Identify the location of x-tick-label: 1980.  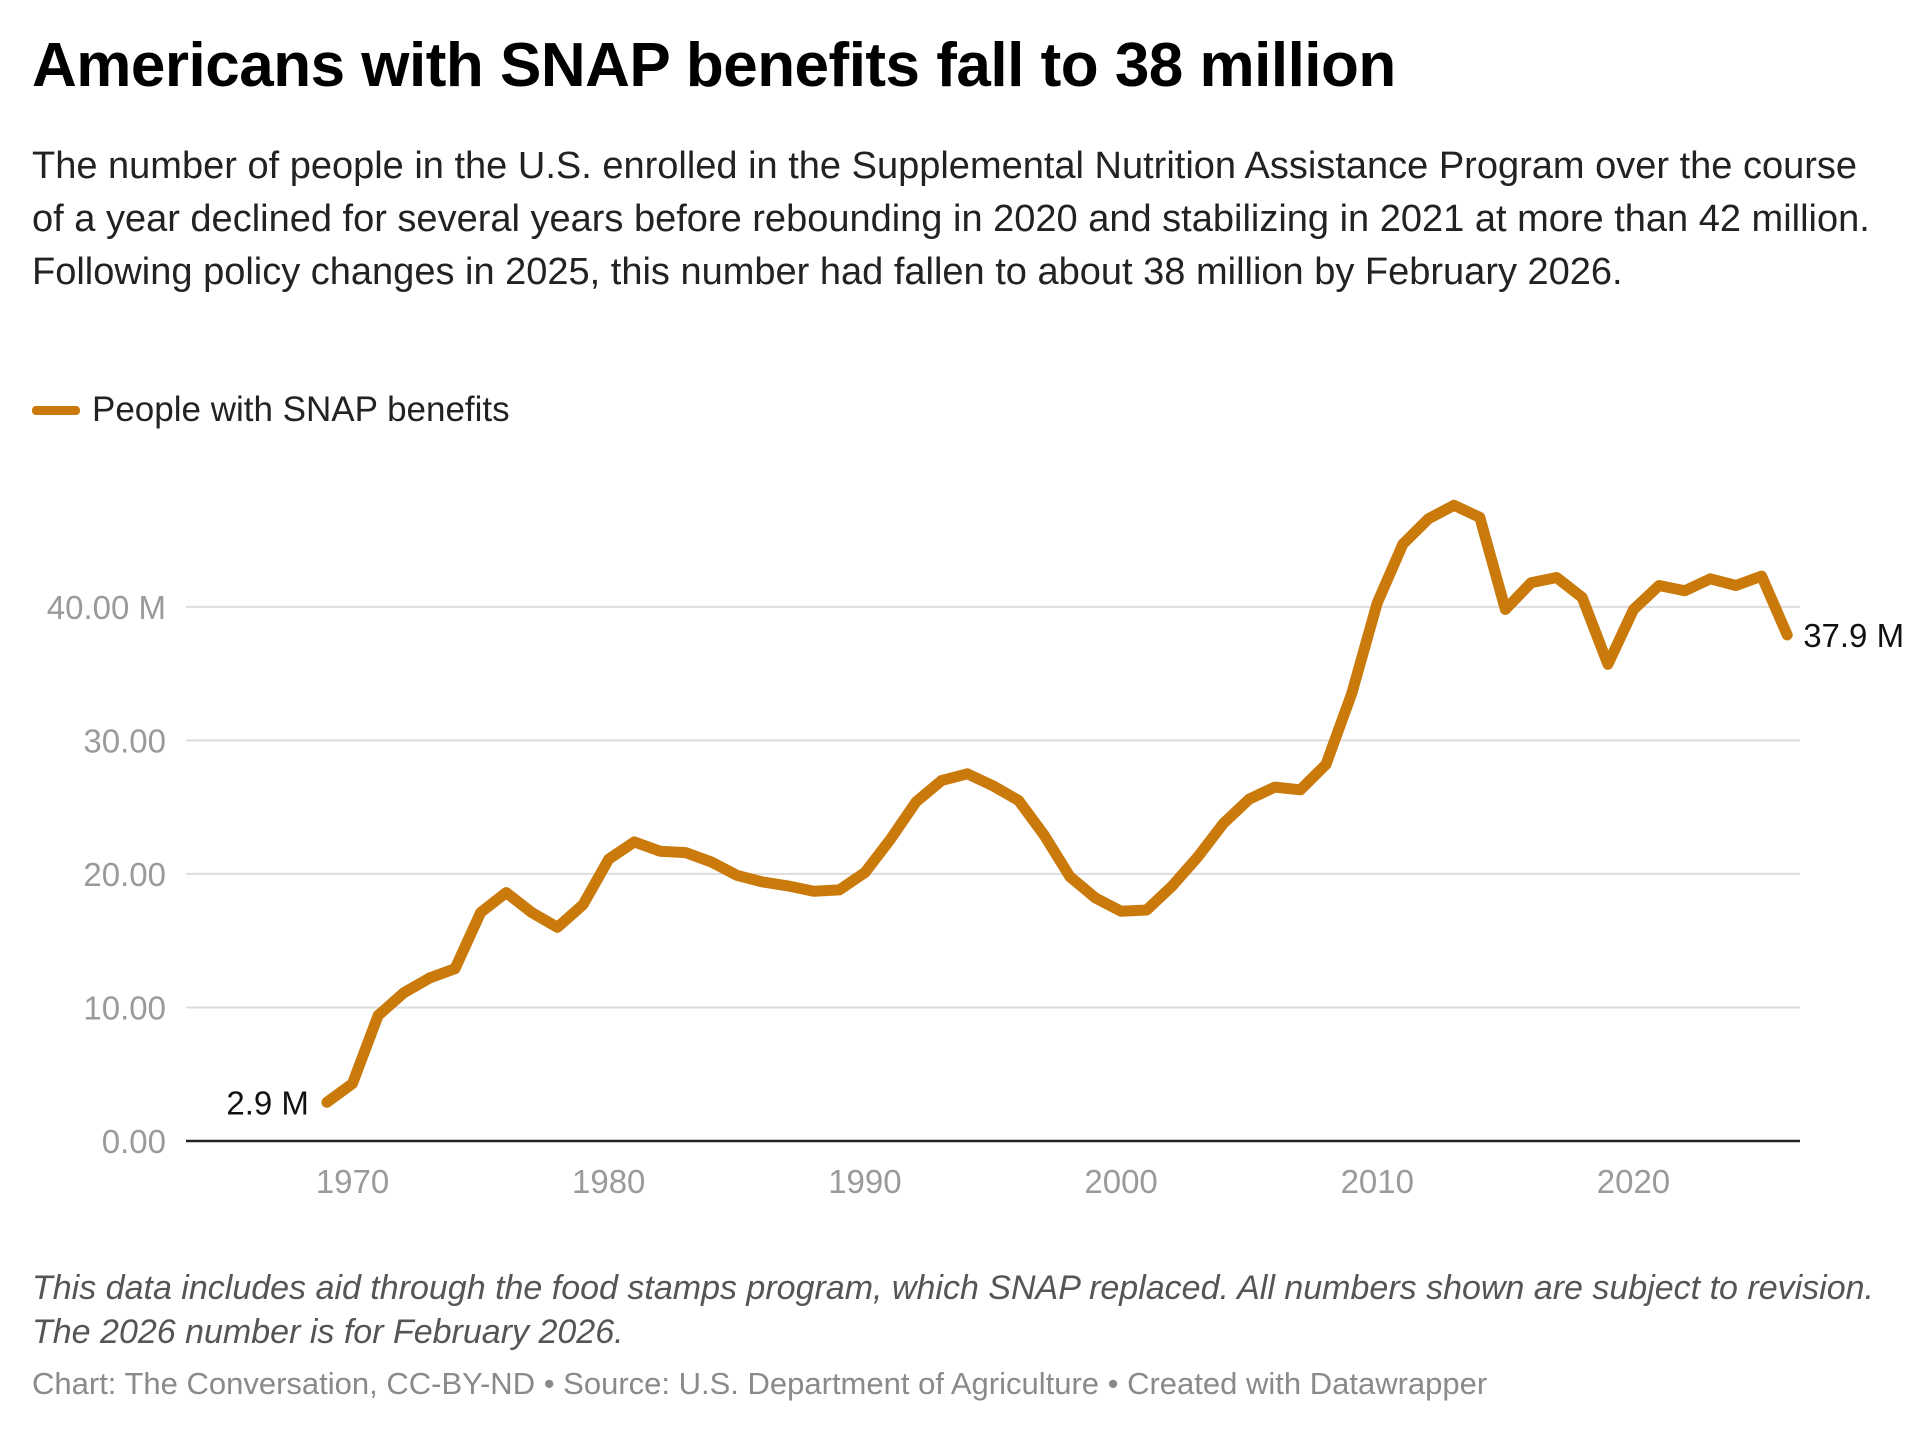
(608, 1181).